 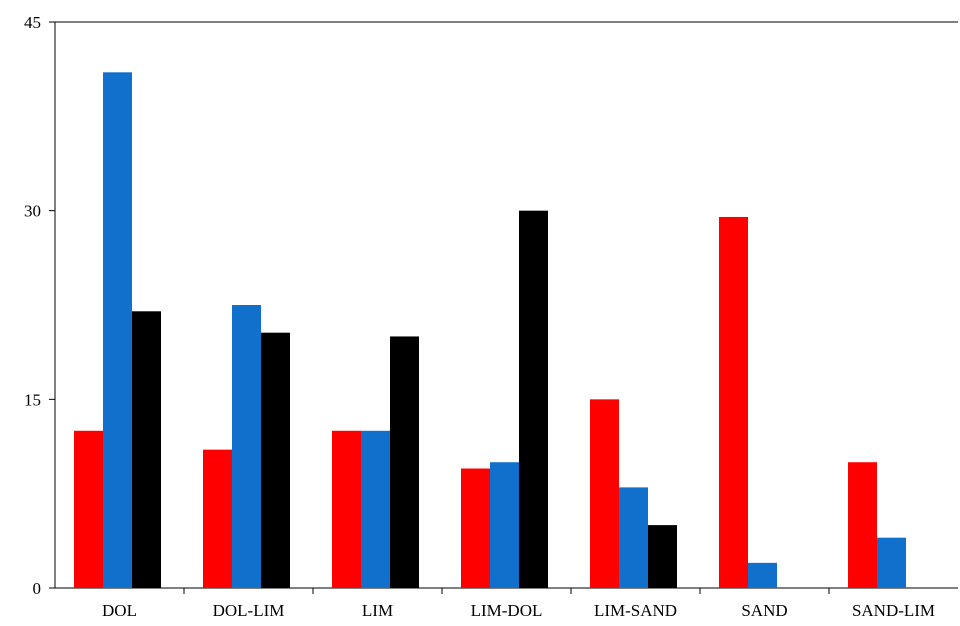 What do you see at coordinates (119, 610) in the screenshot?
I see `x-category-label: DOL` at bounding box center [119, 610].